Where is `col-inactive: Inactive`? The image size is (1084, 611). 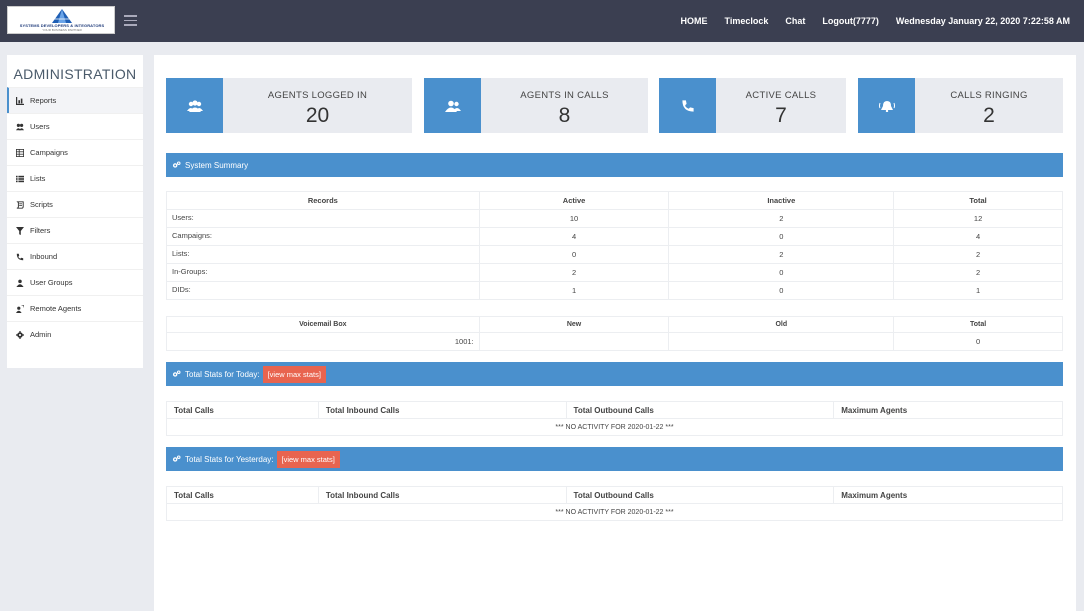 col-inactive: Inactive is located at coordinates (781, 200).